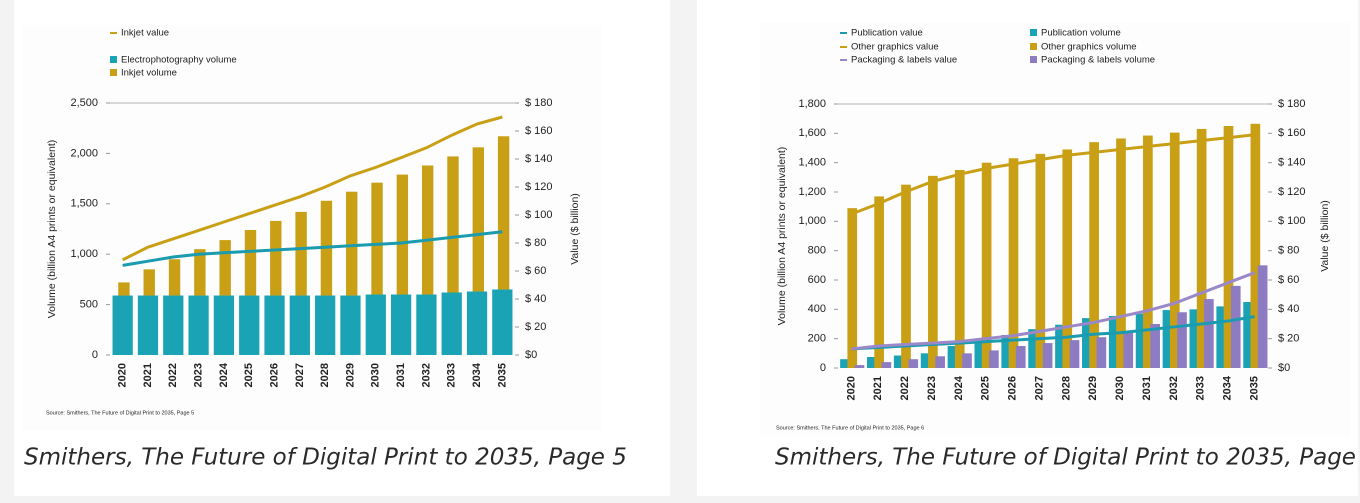  I want to click on y-tick-label: 1,000, so click(84, 254).